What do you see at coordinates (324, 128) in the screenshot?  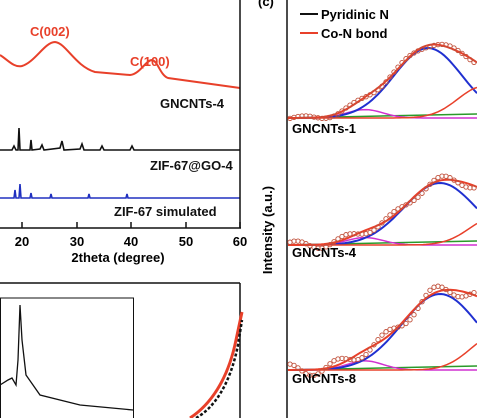 I see `sample-label: GNCNTs-1` at bounding box center [324, 128].